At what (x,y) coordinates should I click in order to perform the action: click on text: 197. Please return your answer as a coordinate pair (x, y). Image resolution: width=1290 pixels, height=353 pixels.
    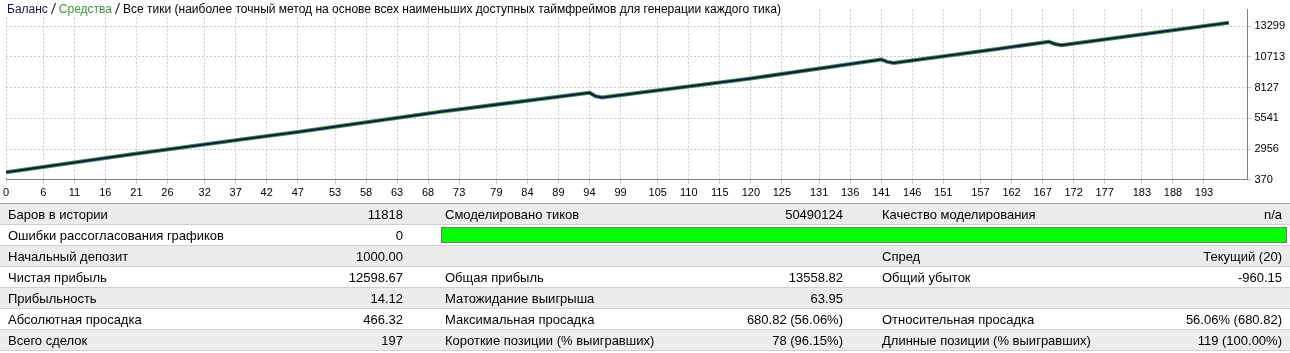
    Looking at the image, I should click on (392, 340).